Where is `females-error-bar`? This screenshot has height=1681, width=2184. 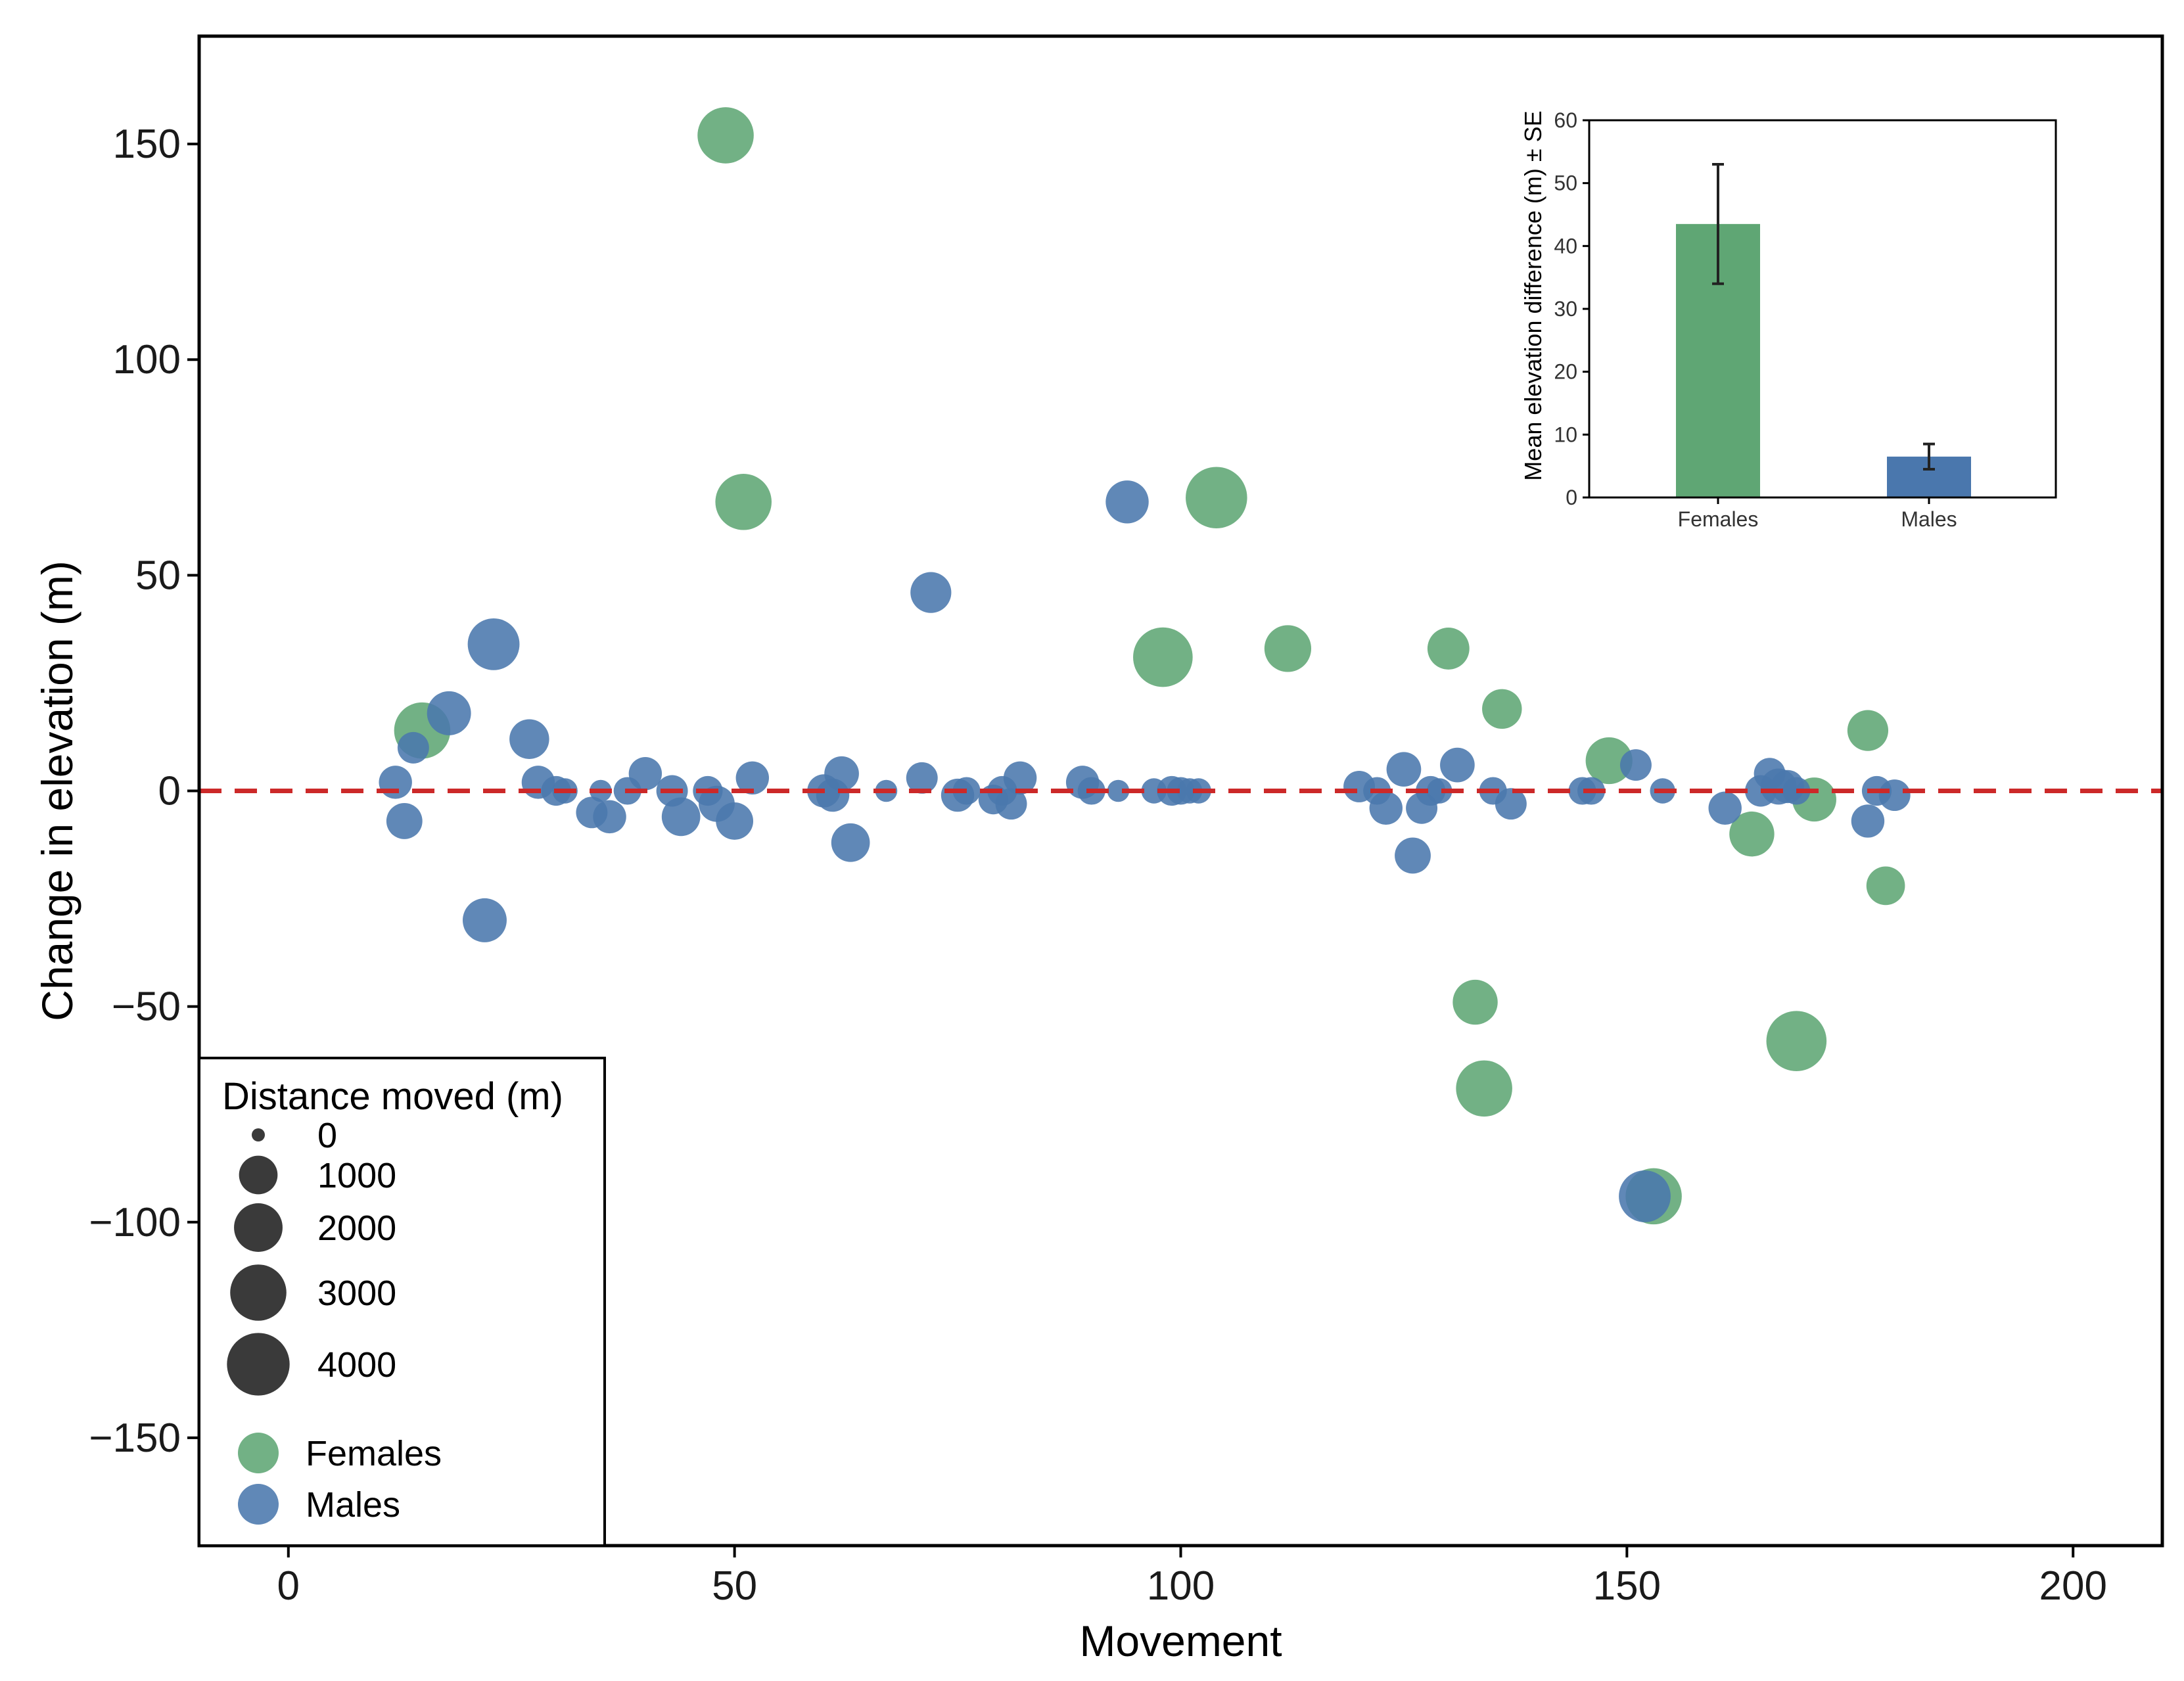 females-error-bar is located at coordinates (1718, 223).